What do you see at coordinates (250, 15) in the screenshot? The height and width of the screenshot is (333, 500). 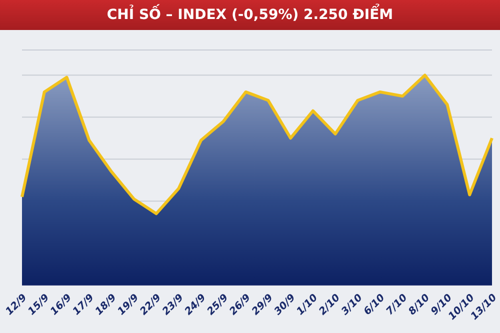 I see `chart-title: CHỈ SỐ – INDEX (-0,59%) 2.250 ĐIỂM` at bounding box center [250, 15].